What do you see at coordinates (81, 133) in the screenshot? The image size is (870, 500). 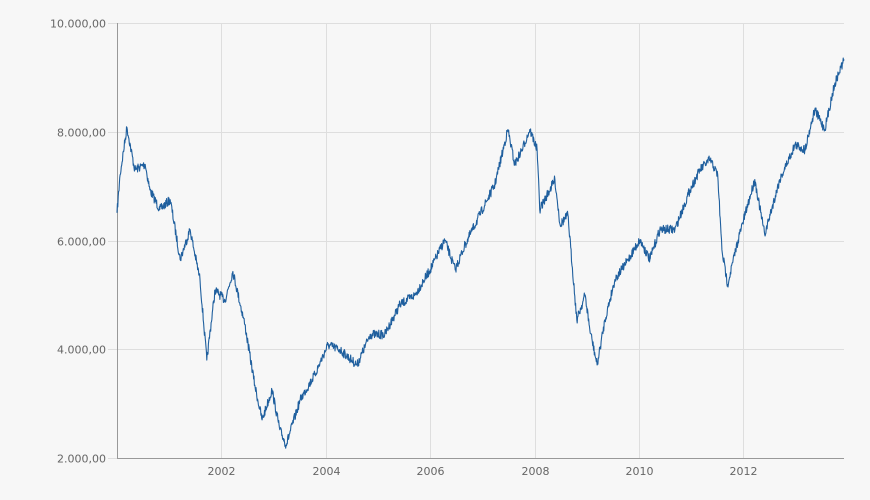 I see `y-tick-label: 8.000,00` at bounding box center [81, 133].